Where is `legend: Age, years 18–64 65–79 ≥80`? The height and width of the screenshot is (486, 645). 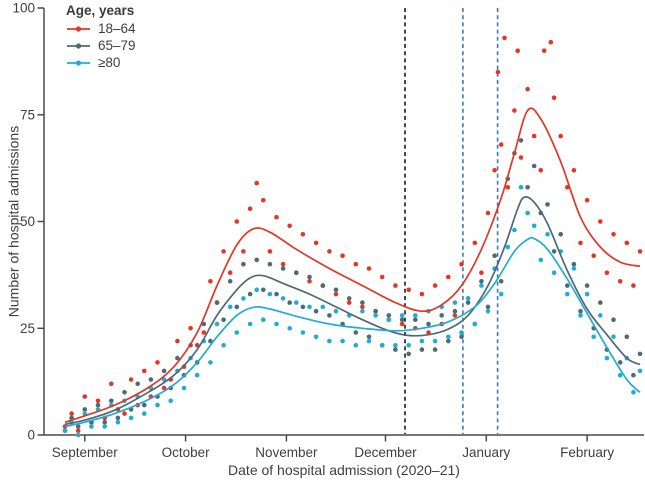 legend: Age, years 18–64 65–79 ≥80 is located at coordinates (101, 36).